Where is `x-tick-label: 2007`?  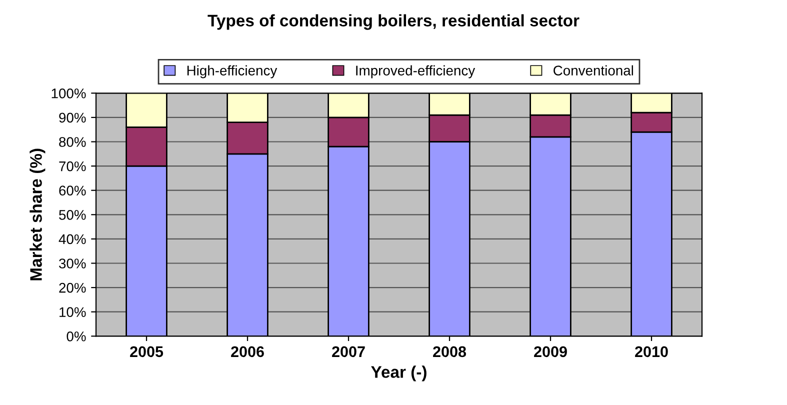
x-tick-label: 2007 is located at coordinates (348, 352).